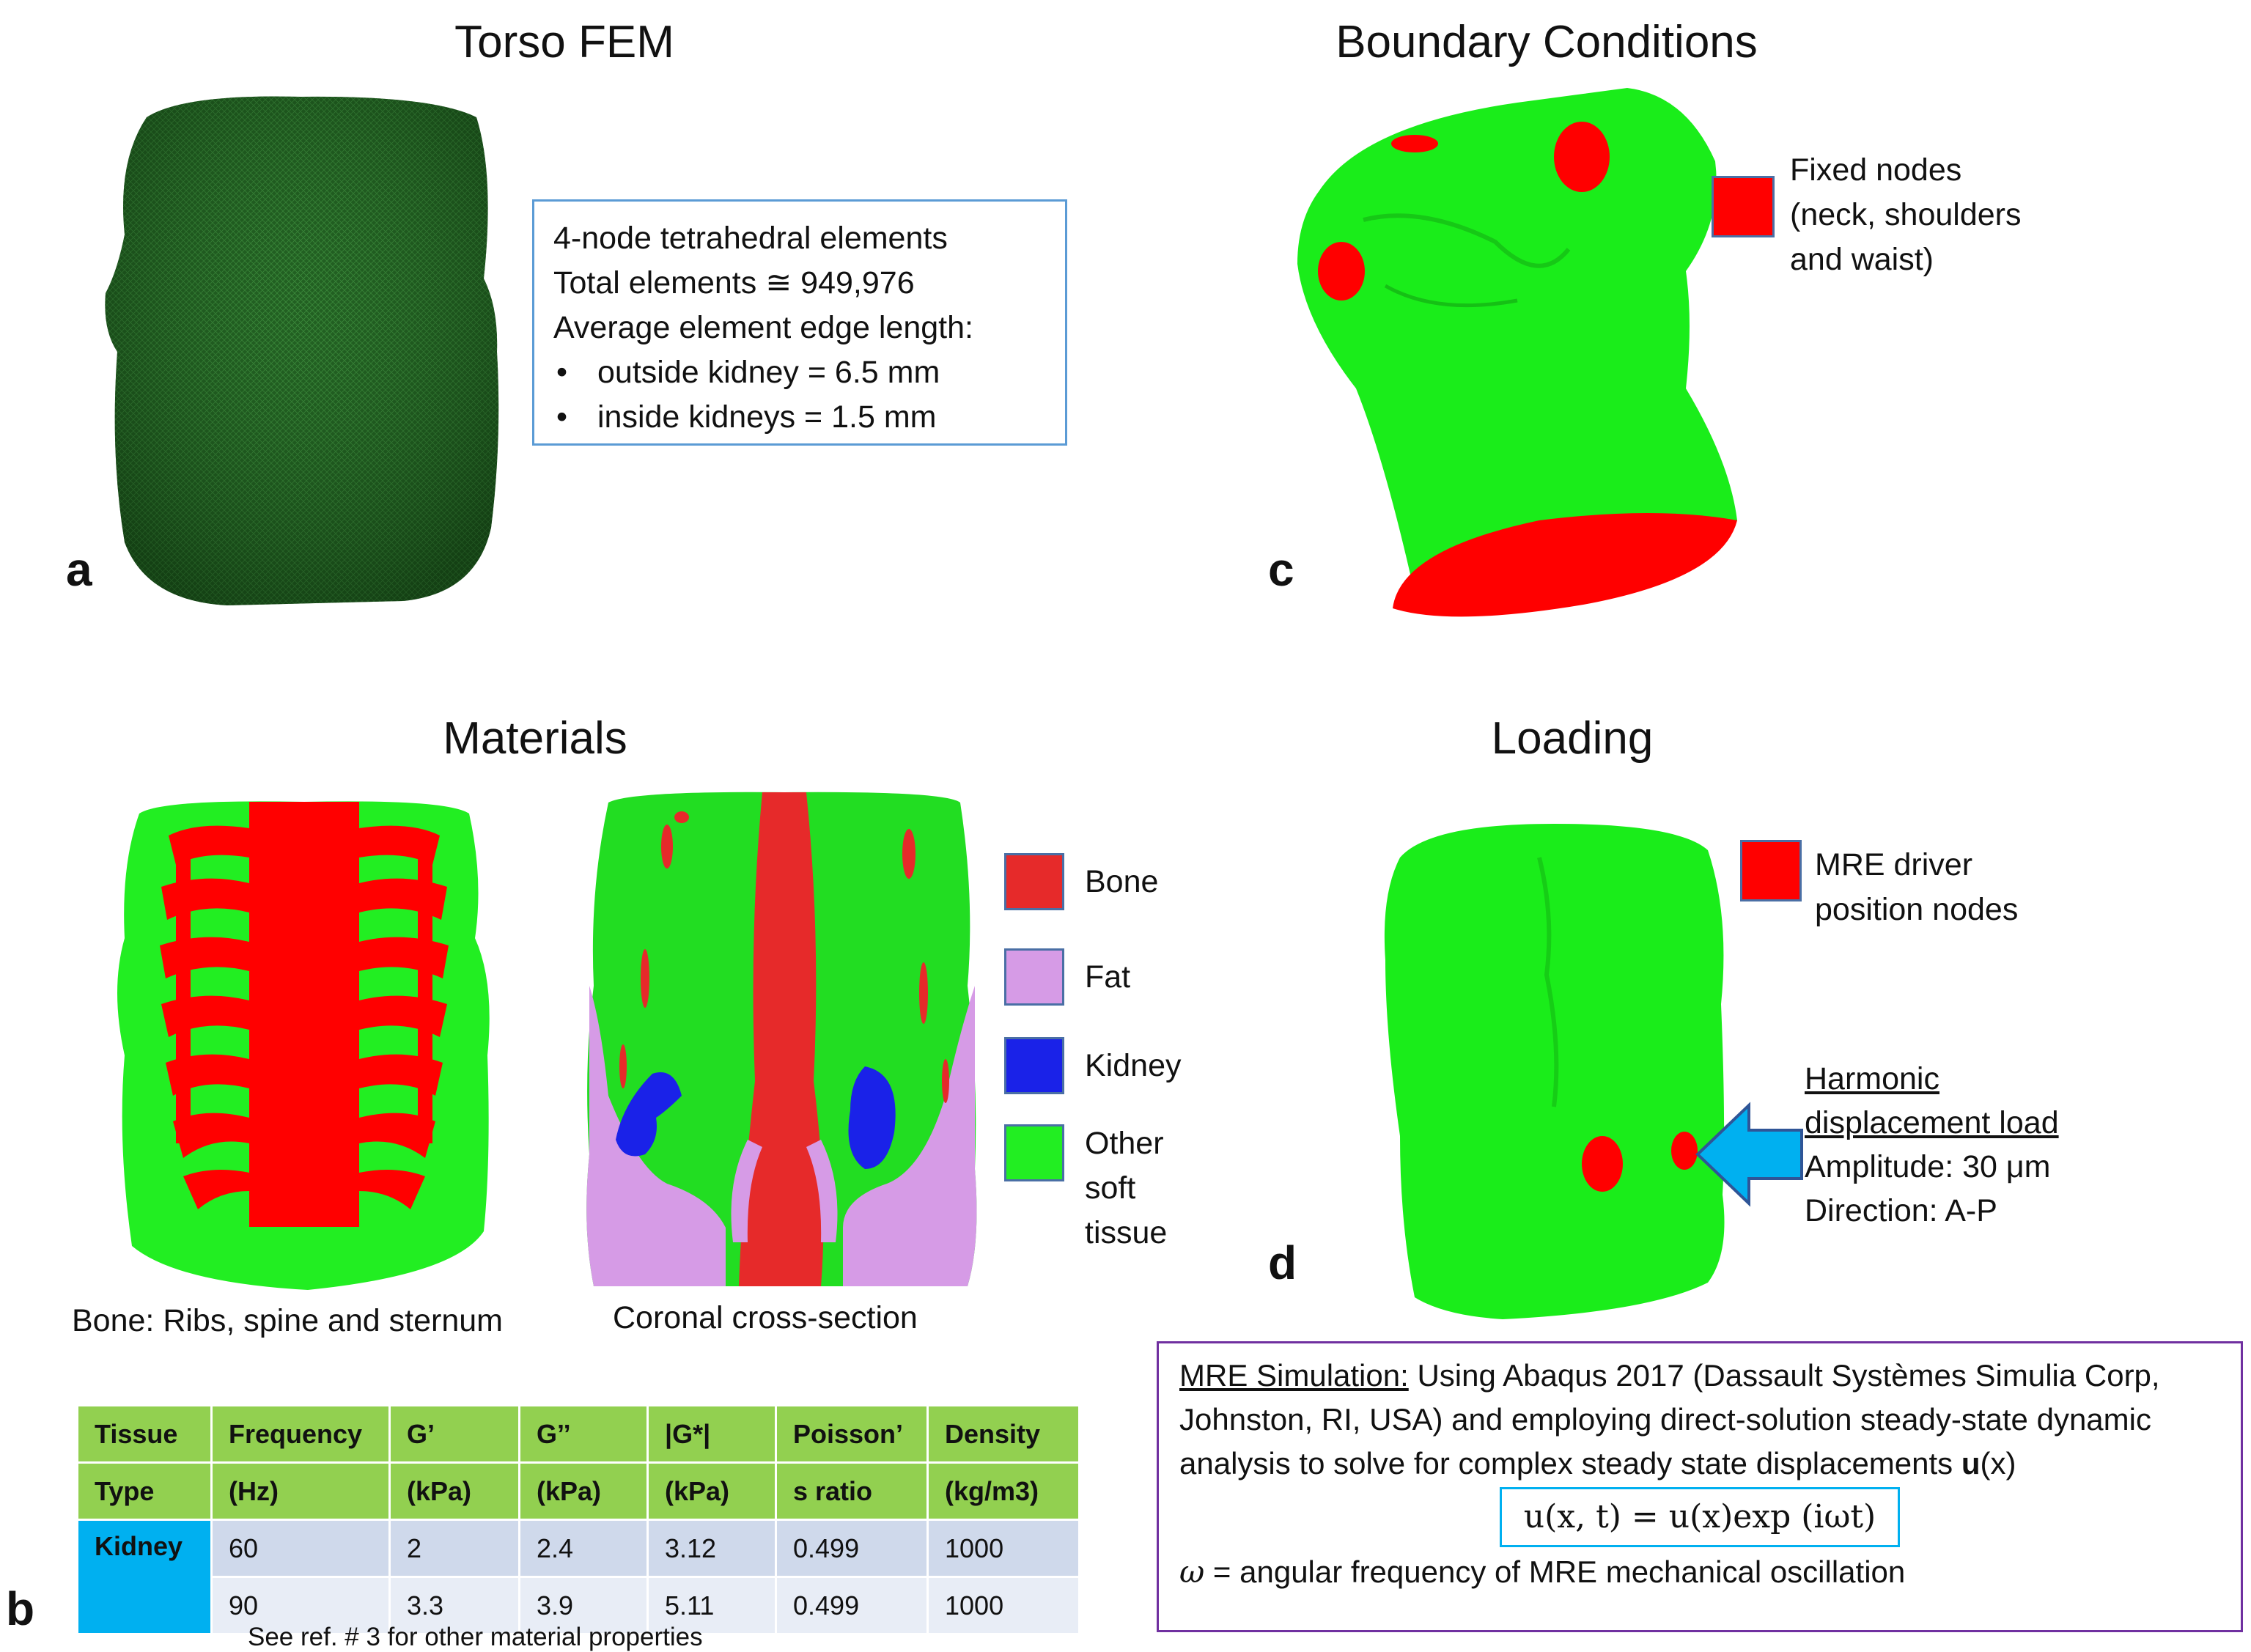 This screenshot has height=1652, width=2251. I want to click on table-cell: 60, so click(300, 1548).